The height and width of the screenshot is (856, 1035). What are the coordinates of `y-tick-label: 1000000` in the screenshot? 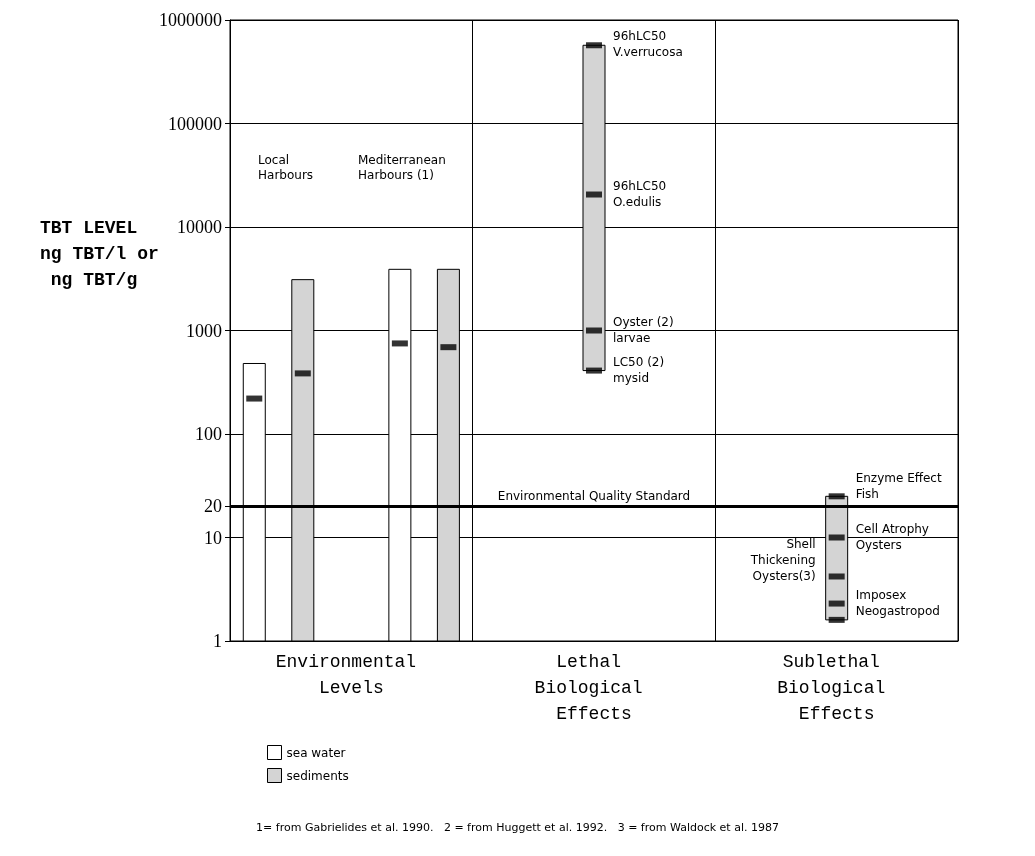 It's located at (190, 20).